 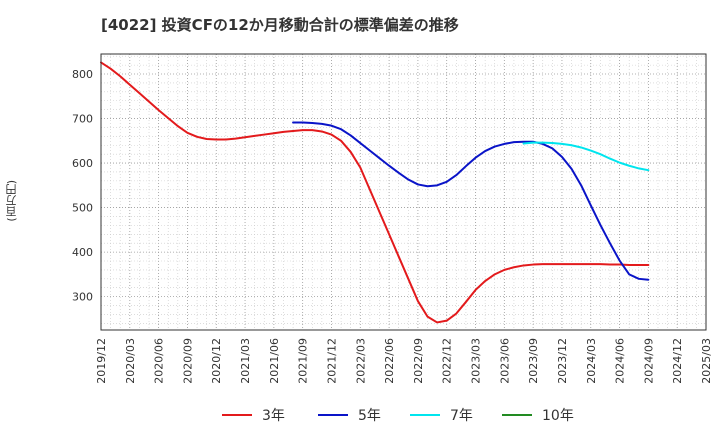 I want to click on y-tick-label: 800, so click(x=82, y=74).